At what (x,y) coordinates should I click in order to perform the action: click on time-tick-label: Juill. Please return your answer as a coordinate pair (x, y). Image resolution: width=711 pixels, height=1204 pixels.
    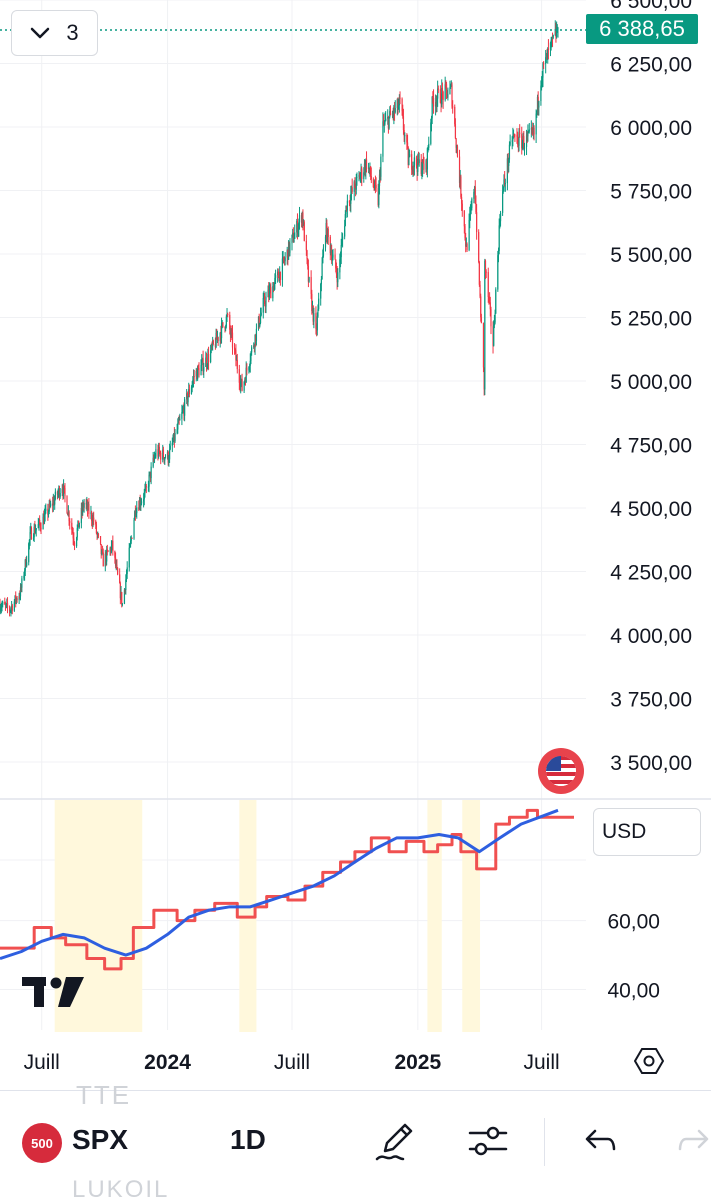
    Looking at the image, I should click on (541, 1062).